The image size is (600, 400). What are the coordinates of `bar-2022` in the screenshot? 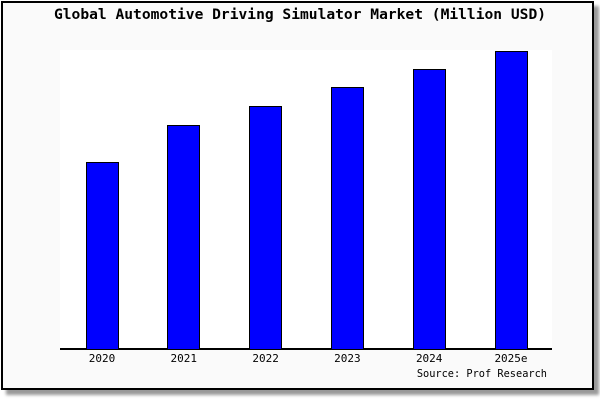 It's located at (266, 228).